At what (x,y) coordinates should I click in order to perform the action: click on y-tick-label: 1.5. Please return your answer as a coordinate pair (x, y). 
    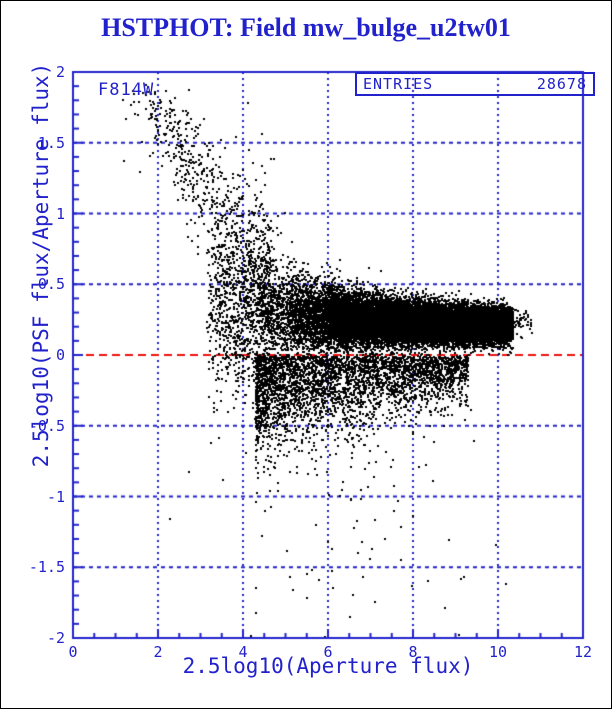
    Looking at the image, I should click on (51, 142).